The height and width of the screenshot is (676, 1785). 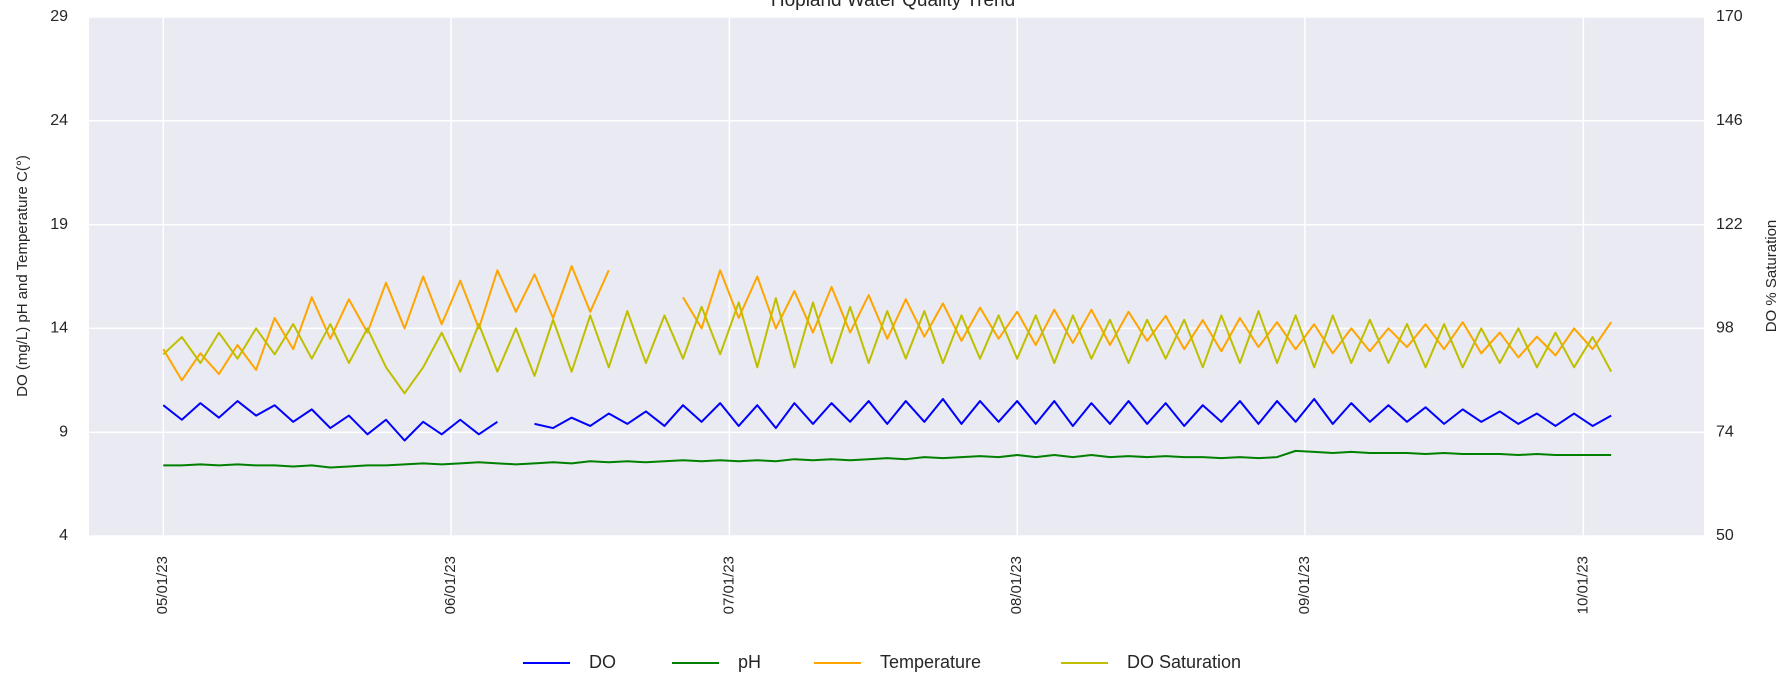 What do you see at coordinates (1304, 585) in the screenshot?
I see `x-tick-label: 09/01/23` at bounding box center [1304, 585].